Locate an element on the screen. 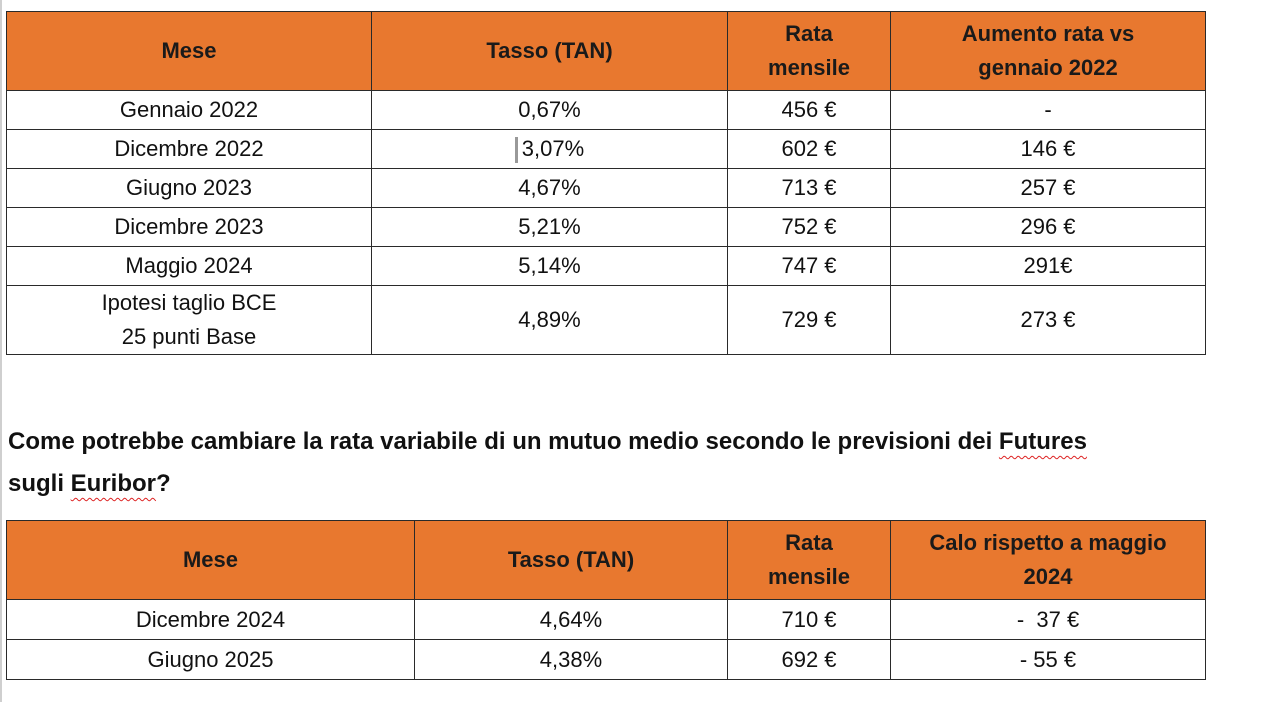 This screenshot has width=1280, height=702. cell-tasso: 4,89% is located at coordinates (549, 320).